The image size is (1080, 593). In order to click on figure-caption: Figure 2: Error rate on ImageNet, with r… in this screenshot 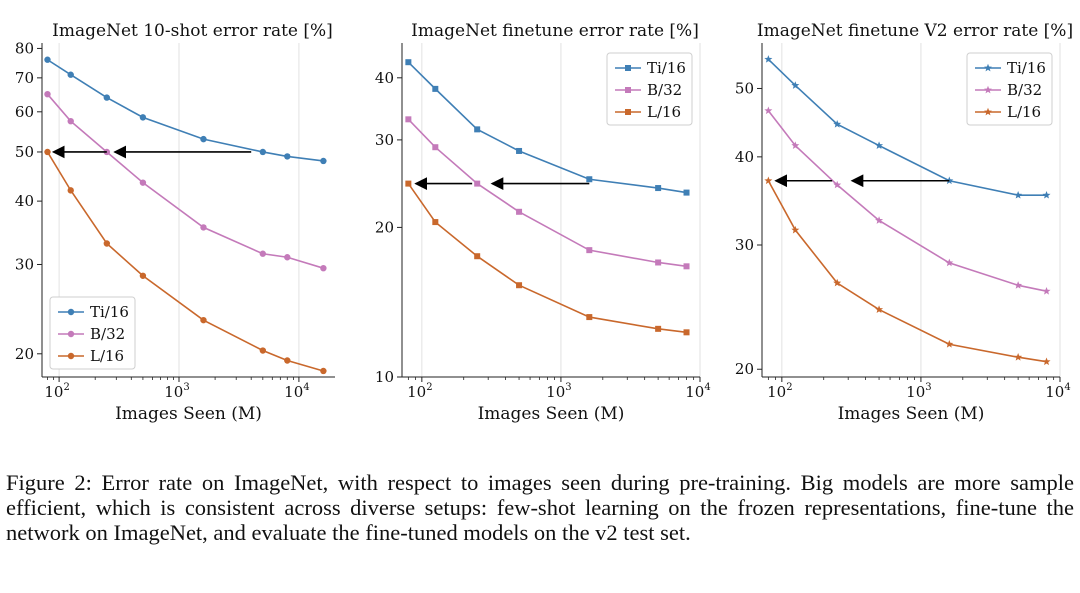, I will do `click(540, 507)`.